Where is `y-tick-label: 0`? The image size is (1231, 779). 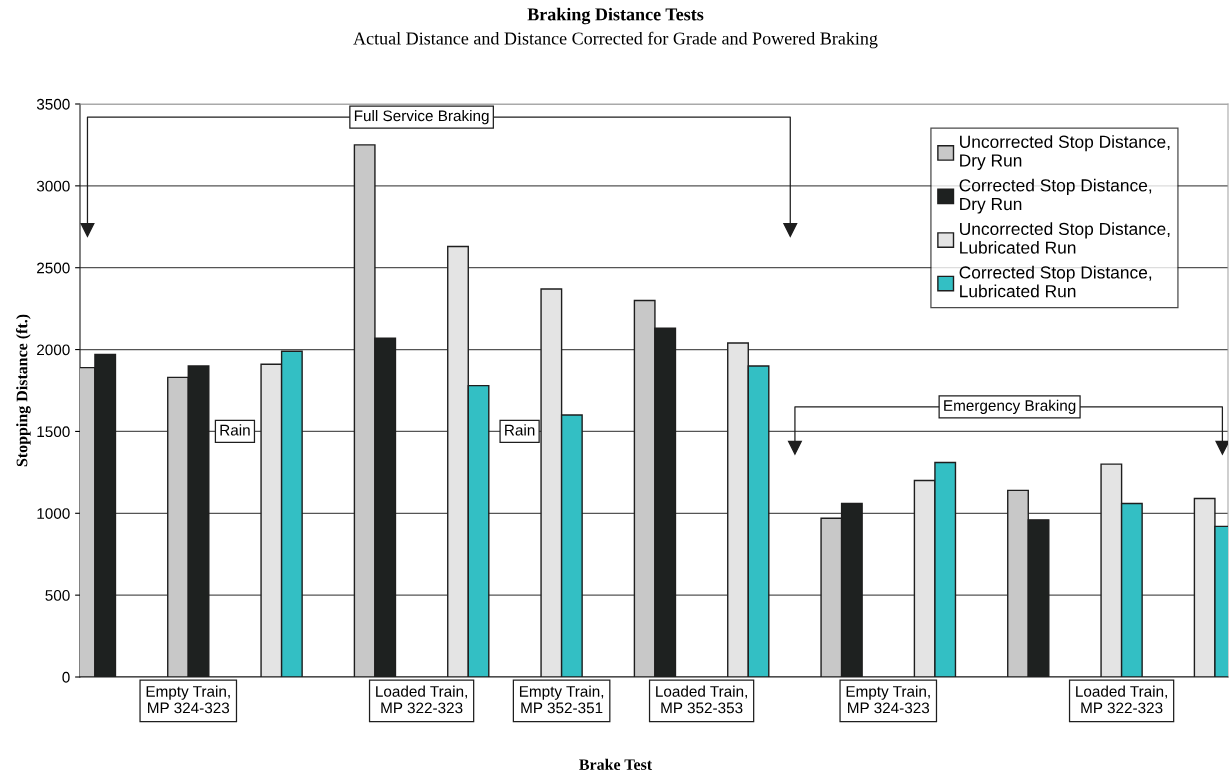 y-tick-label: 0 is located at coordinates (66, 677).